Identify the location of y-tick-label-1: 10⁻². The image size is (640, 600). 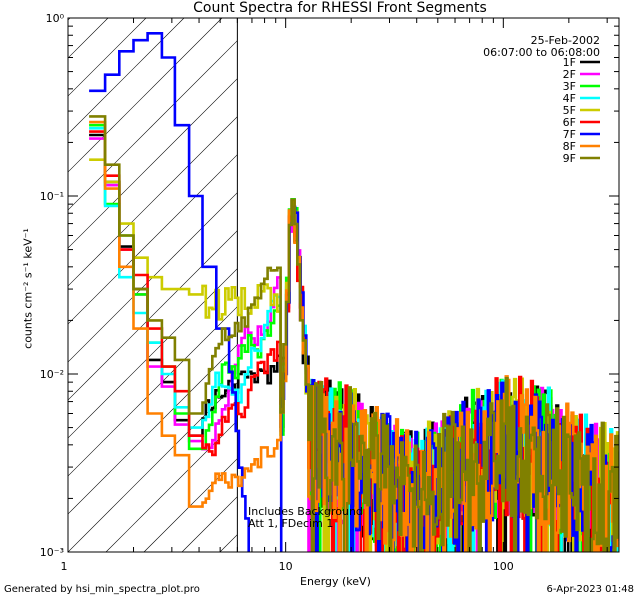
(52, 374).